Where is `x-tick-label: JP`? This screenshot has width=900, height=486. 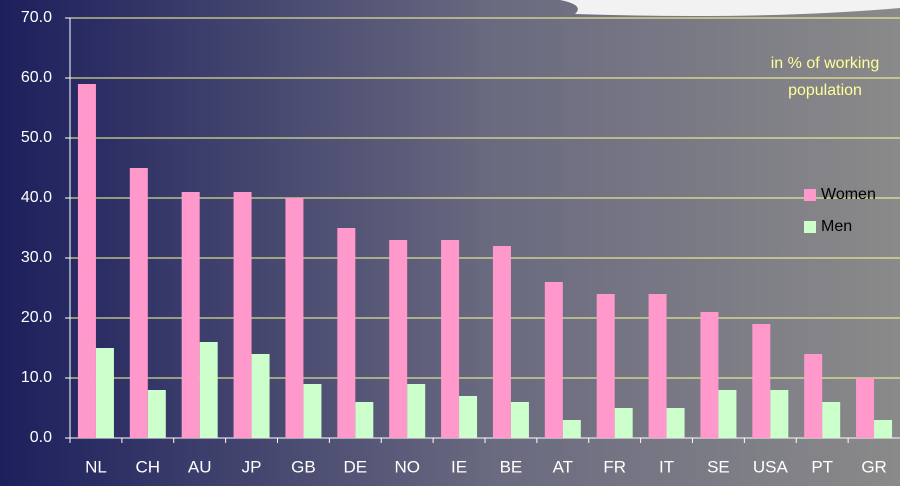
x-tick-label: JP is located at coordinates (252, 466).